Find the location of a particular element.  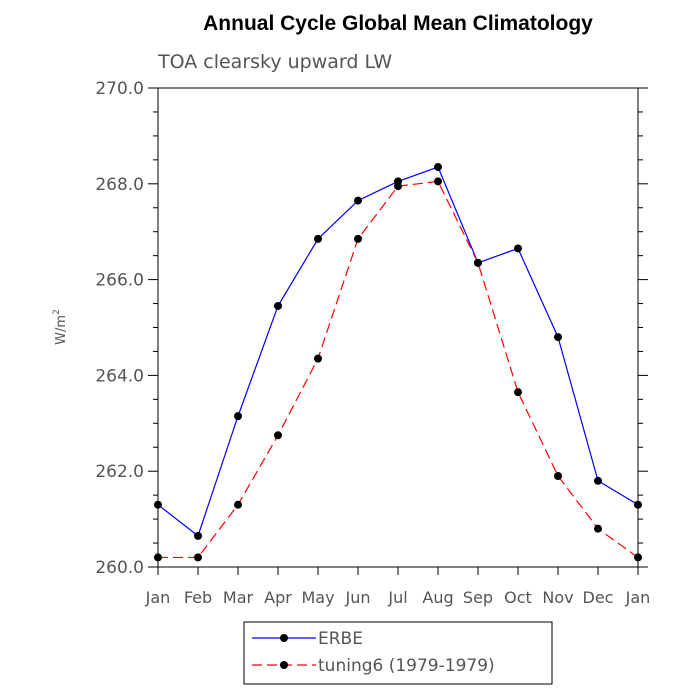

x-tick-label: Jun is located at coordinates (358, 597).